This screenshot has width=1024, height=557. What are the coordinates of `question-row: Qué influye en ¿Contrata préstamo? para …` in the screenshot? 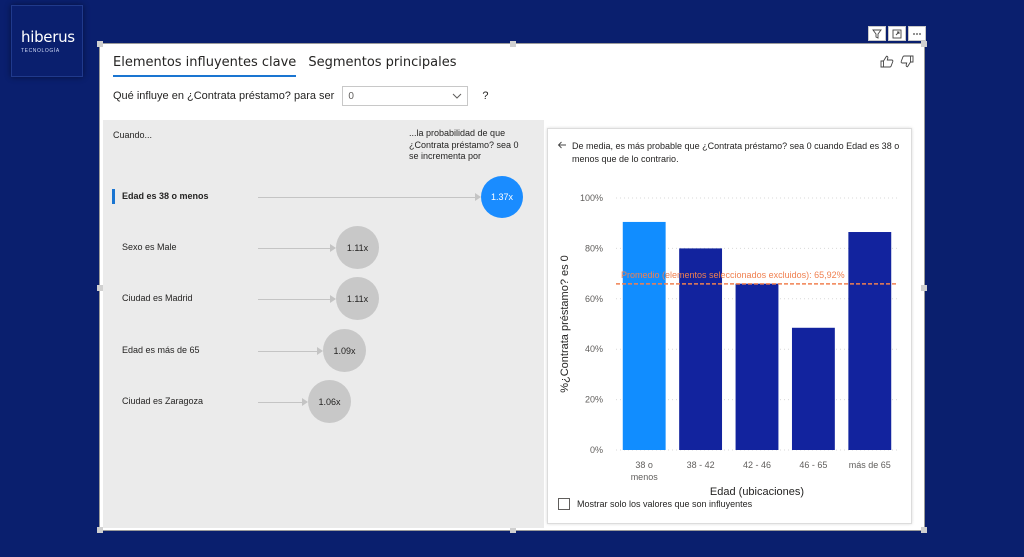 It's located at (300, 96).